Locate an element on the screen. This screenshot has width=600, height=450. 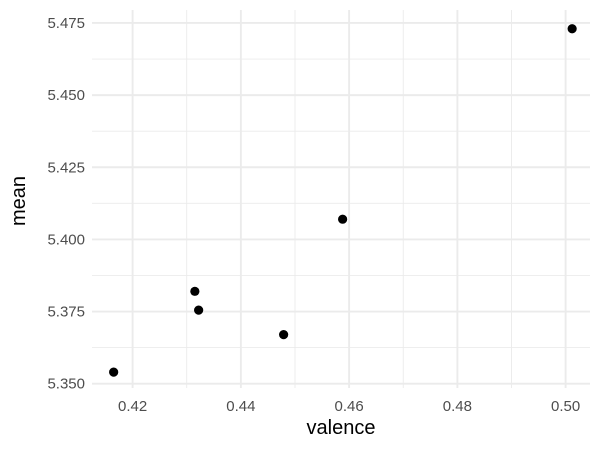
y-tick-label: 5.475 is located at coordinates (66, 23).